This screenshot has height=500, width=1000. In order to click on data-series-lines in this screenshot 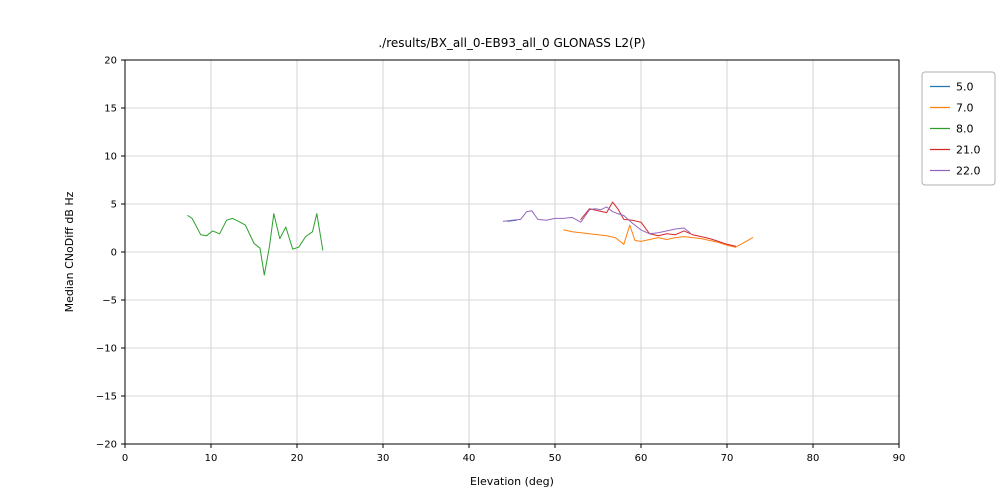, I will do `click(470, 238)`.